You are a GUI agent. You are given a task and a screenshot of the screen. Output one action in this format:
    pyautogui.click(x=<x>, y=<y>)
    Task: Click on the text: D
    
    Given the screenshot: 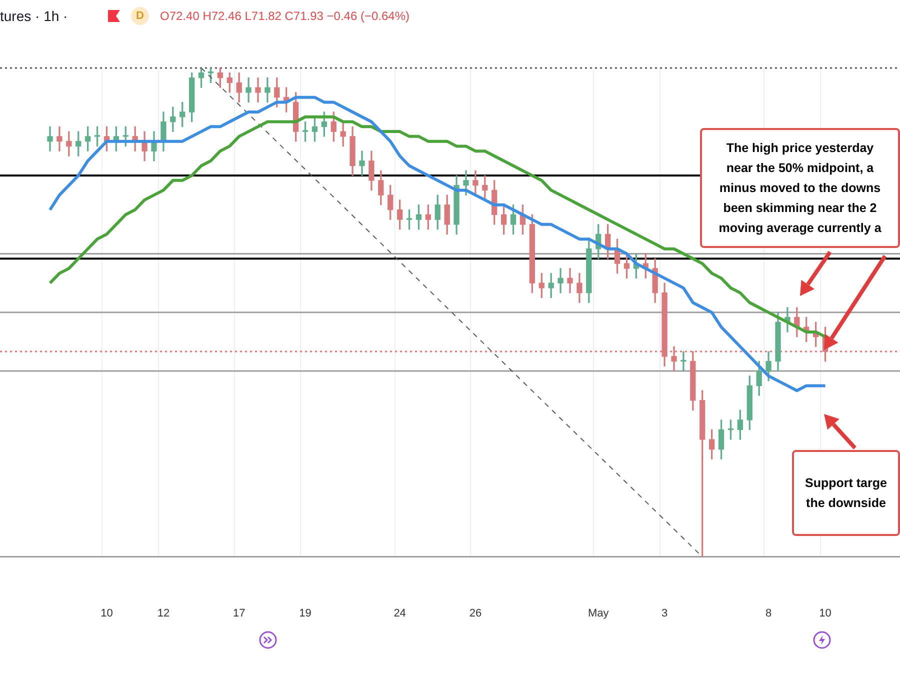 What is the action you would take?
    pyautogui.click(x=140, y=16)
    